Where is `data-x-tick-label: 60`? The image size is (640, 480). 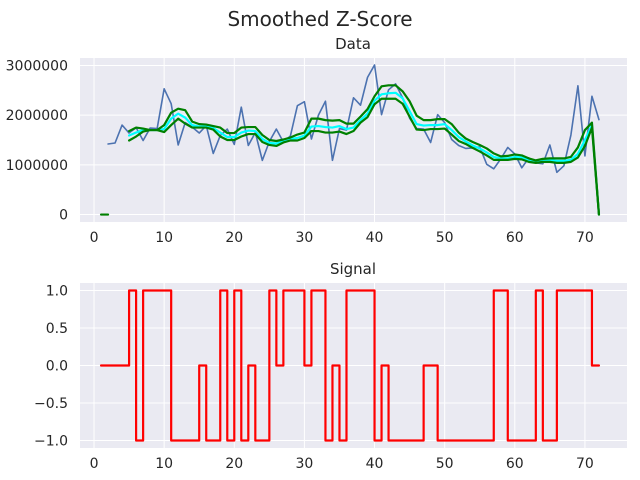
data-x-tick-label: 60 is located at coordinates (515, 238).